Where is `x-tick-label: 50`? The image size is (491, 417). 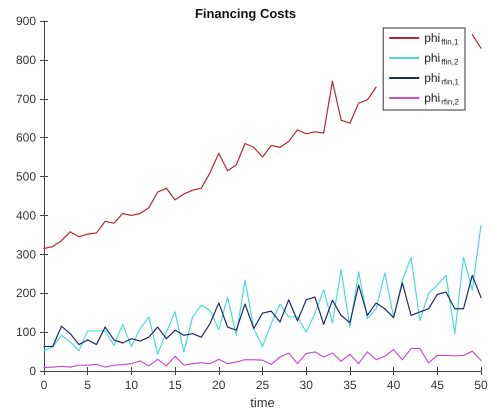
x-tick-label: 50 is located at coordinates (481, 385).